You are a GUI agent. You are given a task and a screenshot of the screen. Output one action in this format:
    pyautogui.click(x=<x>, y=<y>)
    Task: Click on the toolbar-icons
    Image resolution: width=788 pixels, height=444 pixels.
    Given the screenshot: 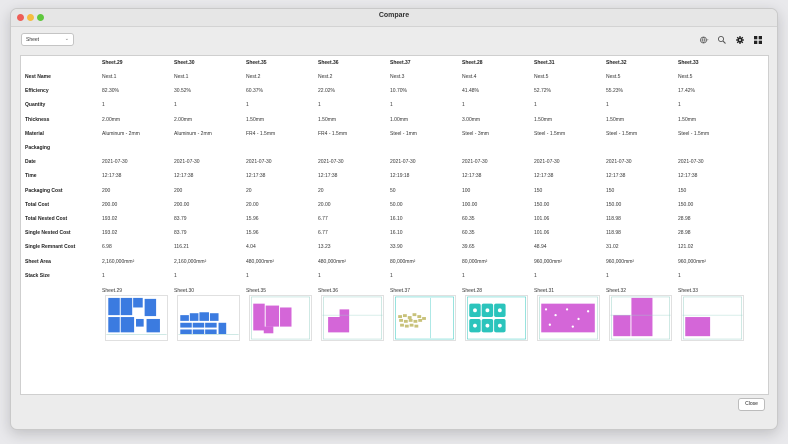 What is the action you would take?
    pyautogui.click(x=731, y=40)
    